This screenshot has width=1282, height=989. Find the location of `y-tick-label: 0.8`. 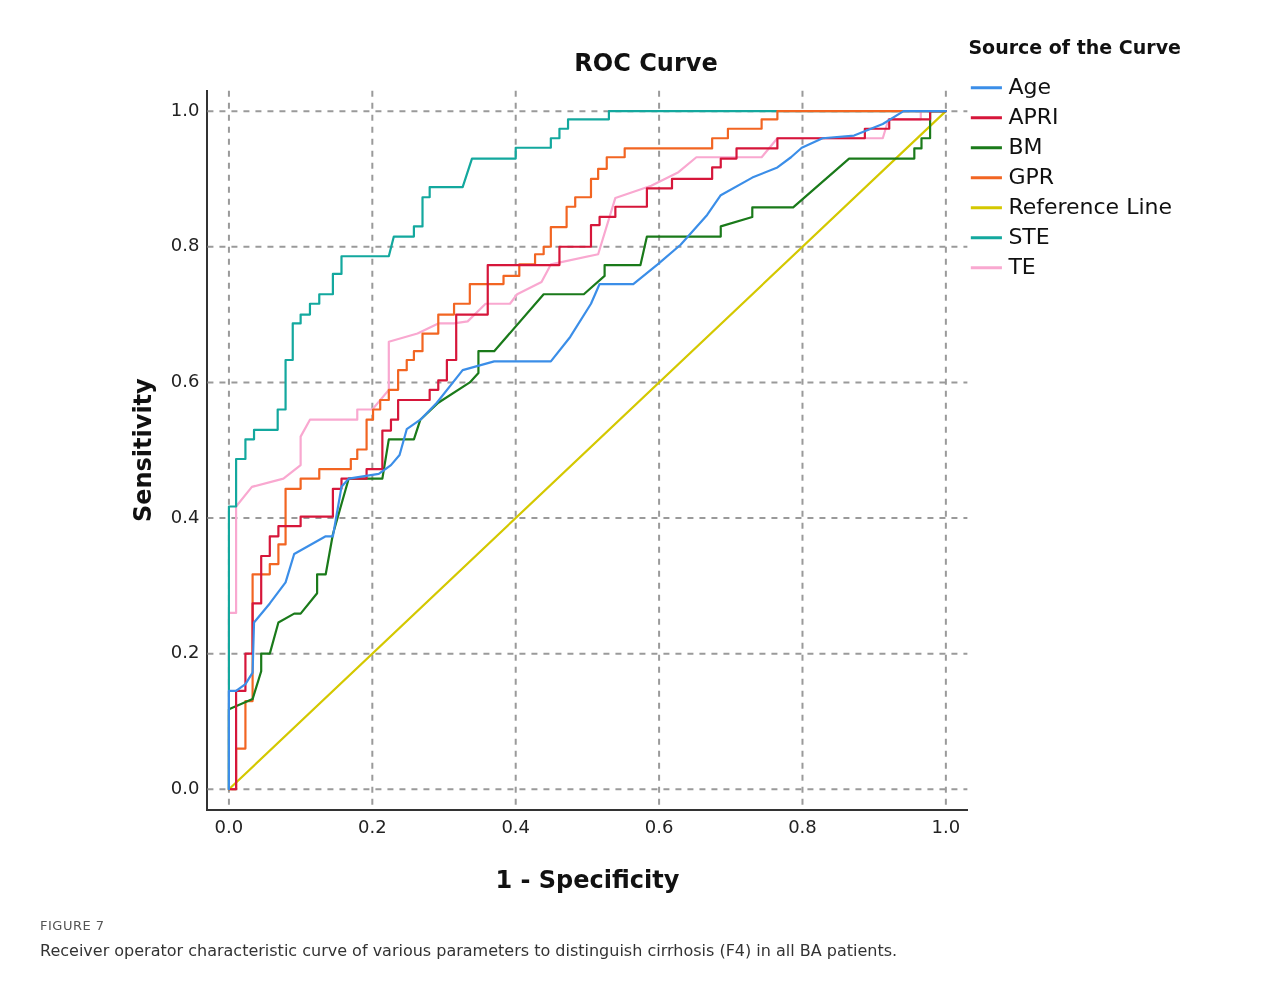

y-tick-label: 0.8 is located at coordinates (185, 245).